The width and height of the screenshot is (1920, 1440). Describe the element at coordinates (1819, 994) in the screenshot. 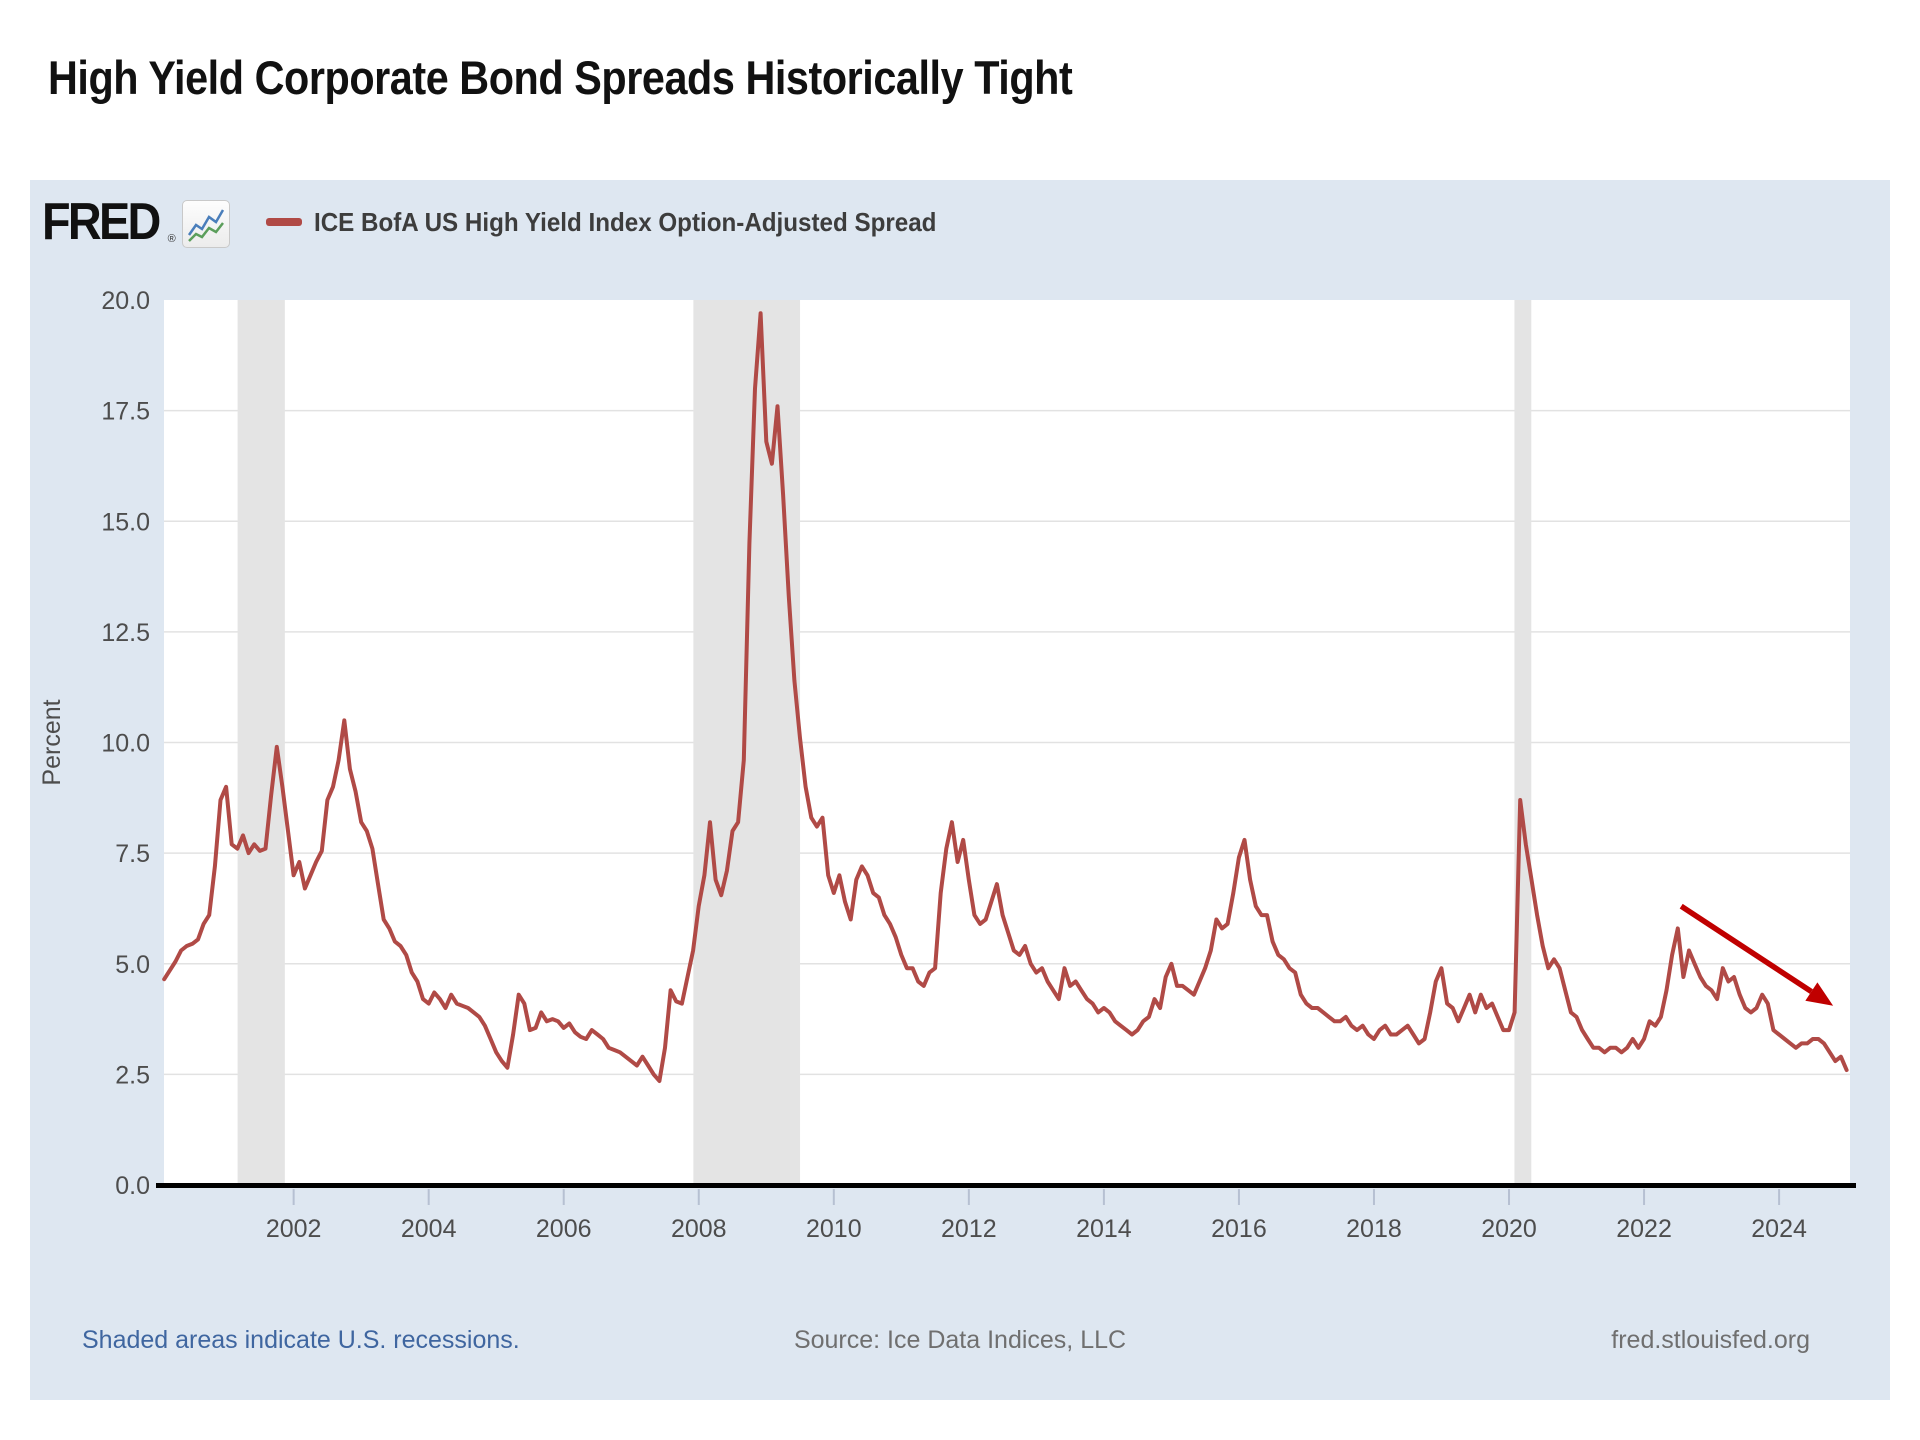

I see `trend-arrow-head-icon` at that location.